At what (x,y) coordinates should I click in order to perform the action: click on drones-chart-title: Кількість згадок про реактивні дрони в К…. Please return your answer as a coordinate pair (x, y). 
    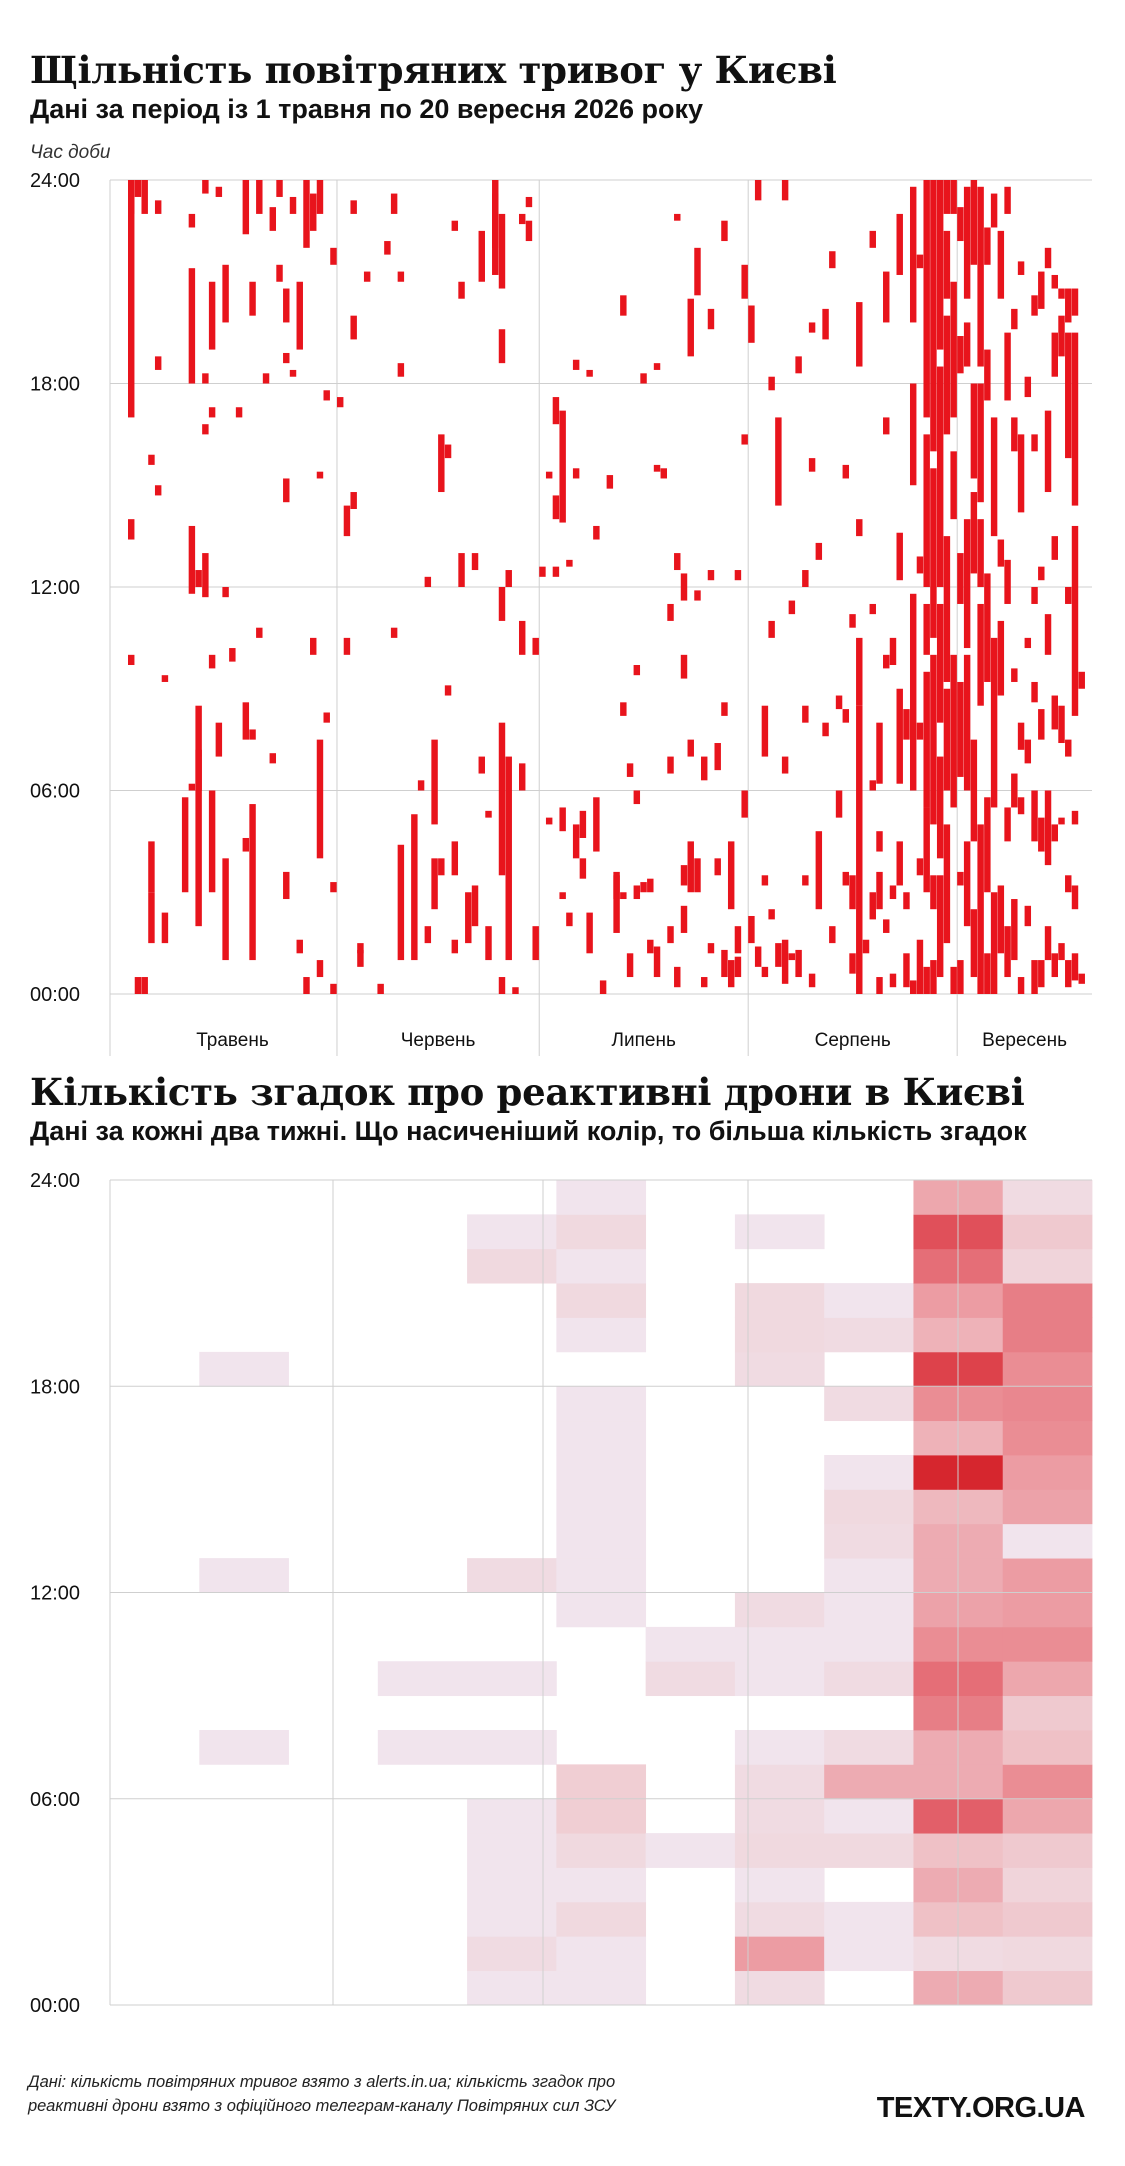
    Looking at the image, I should click on (527, 1092).